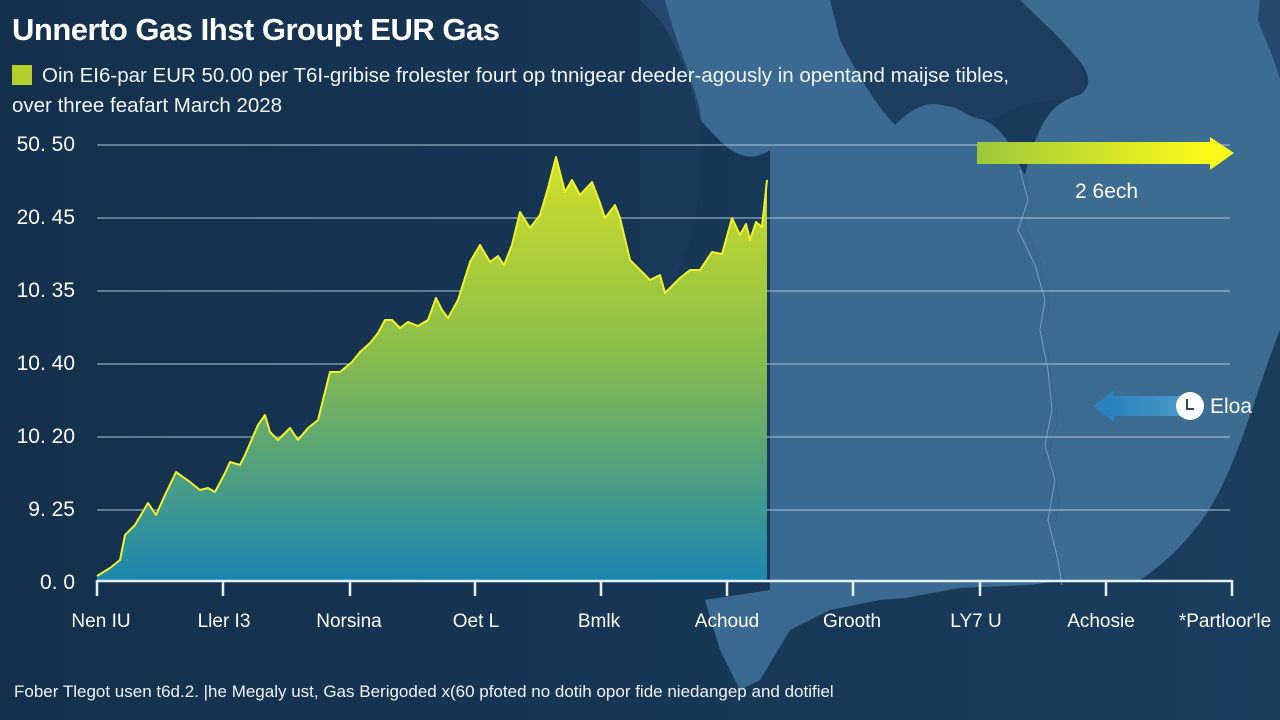 The width and height of the screenshot is (1280, 720). I want to click on x-tick-label: LY7 U, so click(976, 621).